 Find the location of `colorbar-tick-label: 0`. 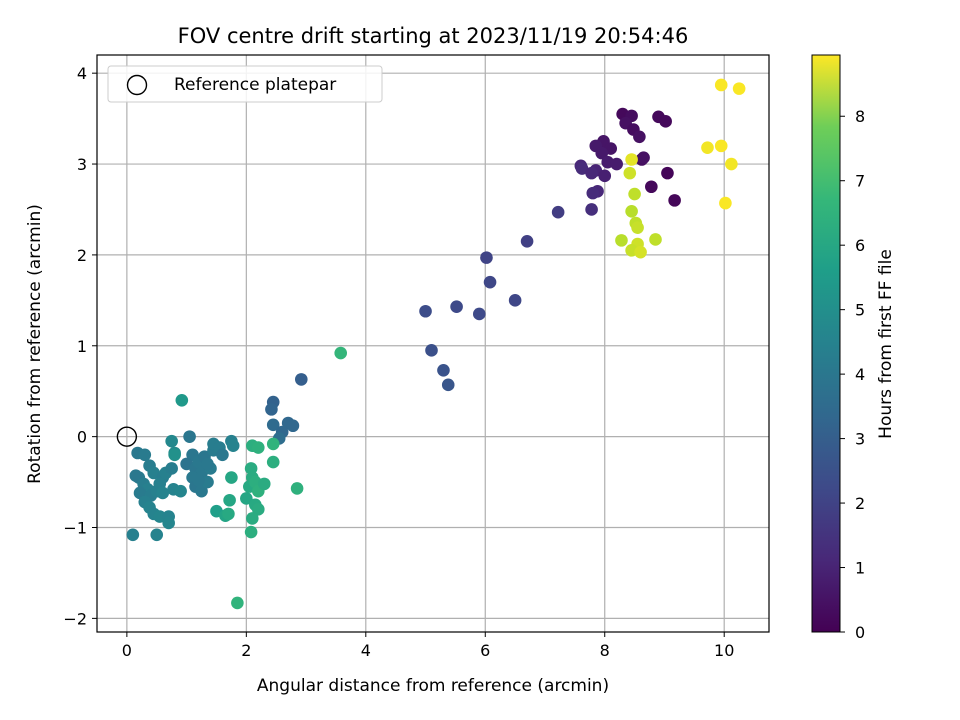

colorbar-tick-label: 0 is located at coordinates (860, 632).